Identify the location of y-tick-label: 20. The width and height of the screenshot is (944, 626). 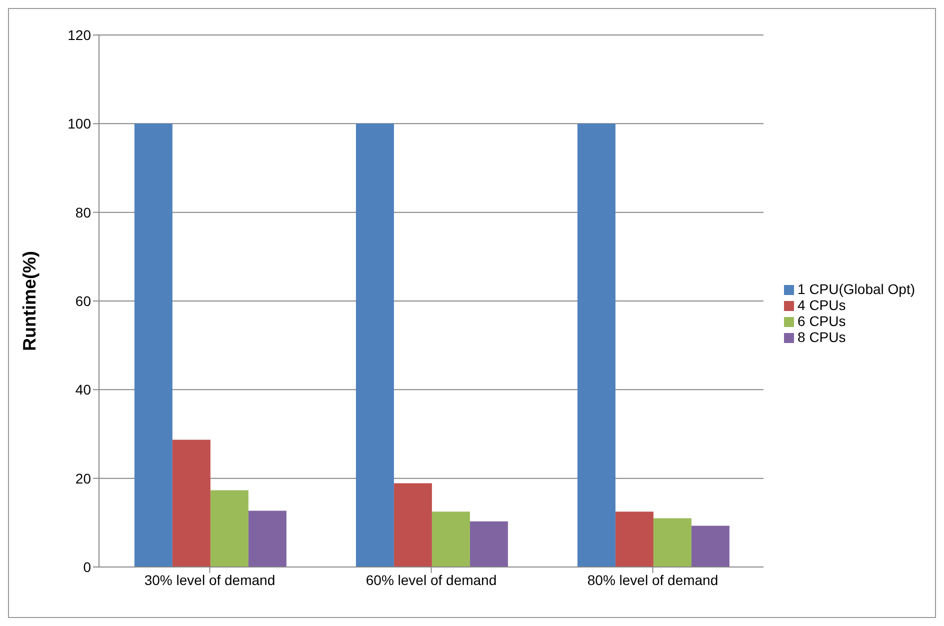
(83, 478).